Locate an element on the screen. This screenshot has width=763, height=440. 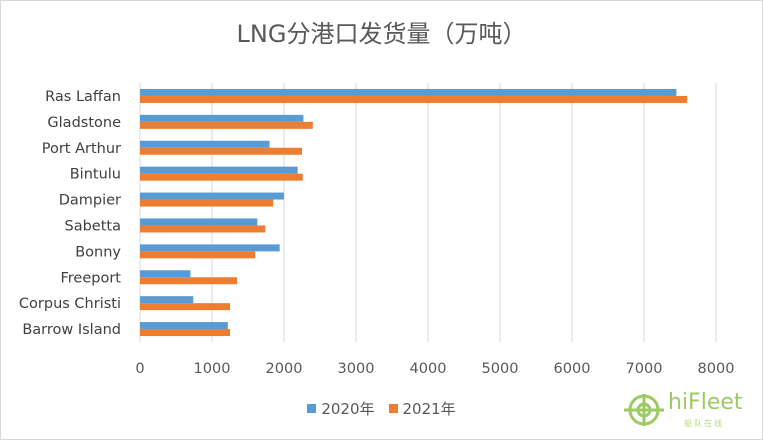
hifleet-watermark: hiFleet 船队在线 is located at coordinates (690, 410).